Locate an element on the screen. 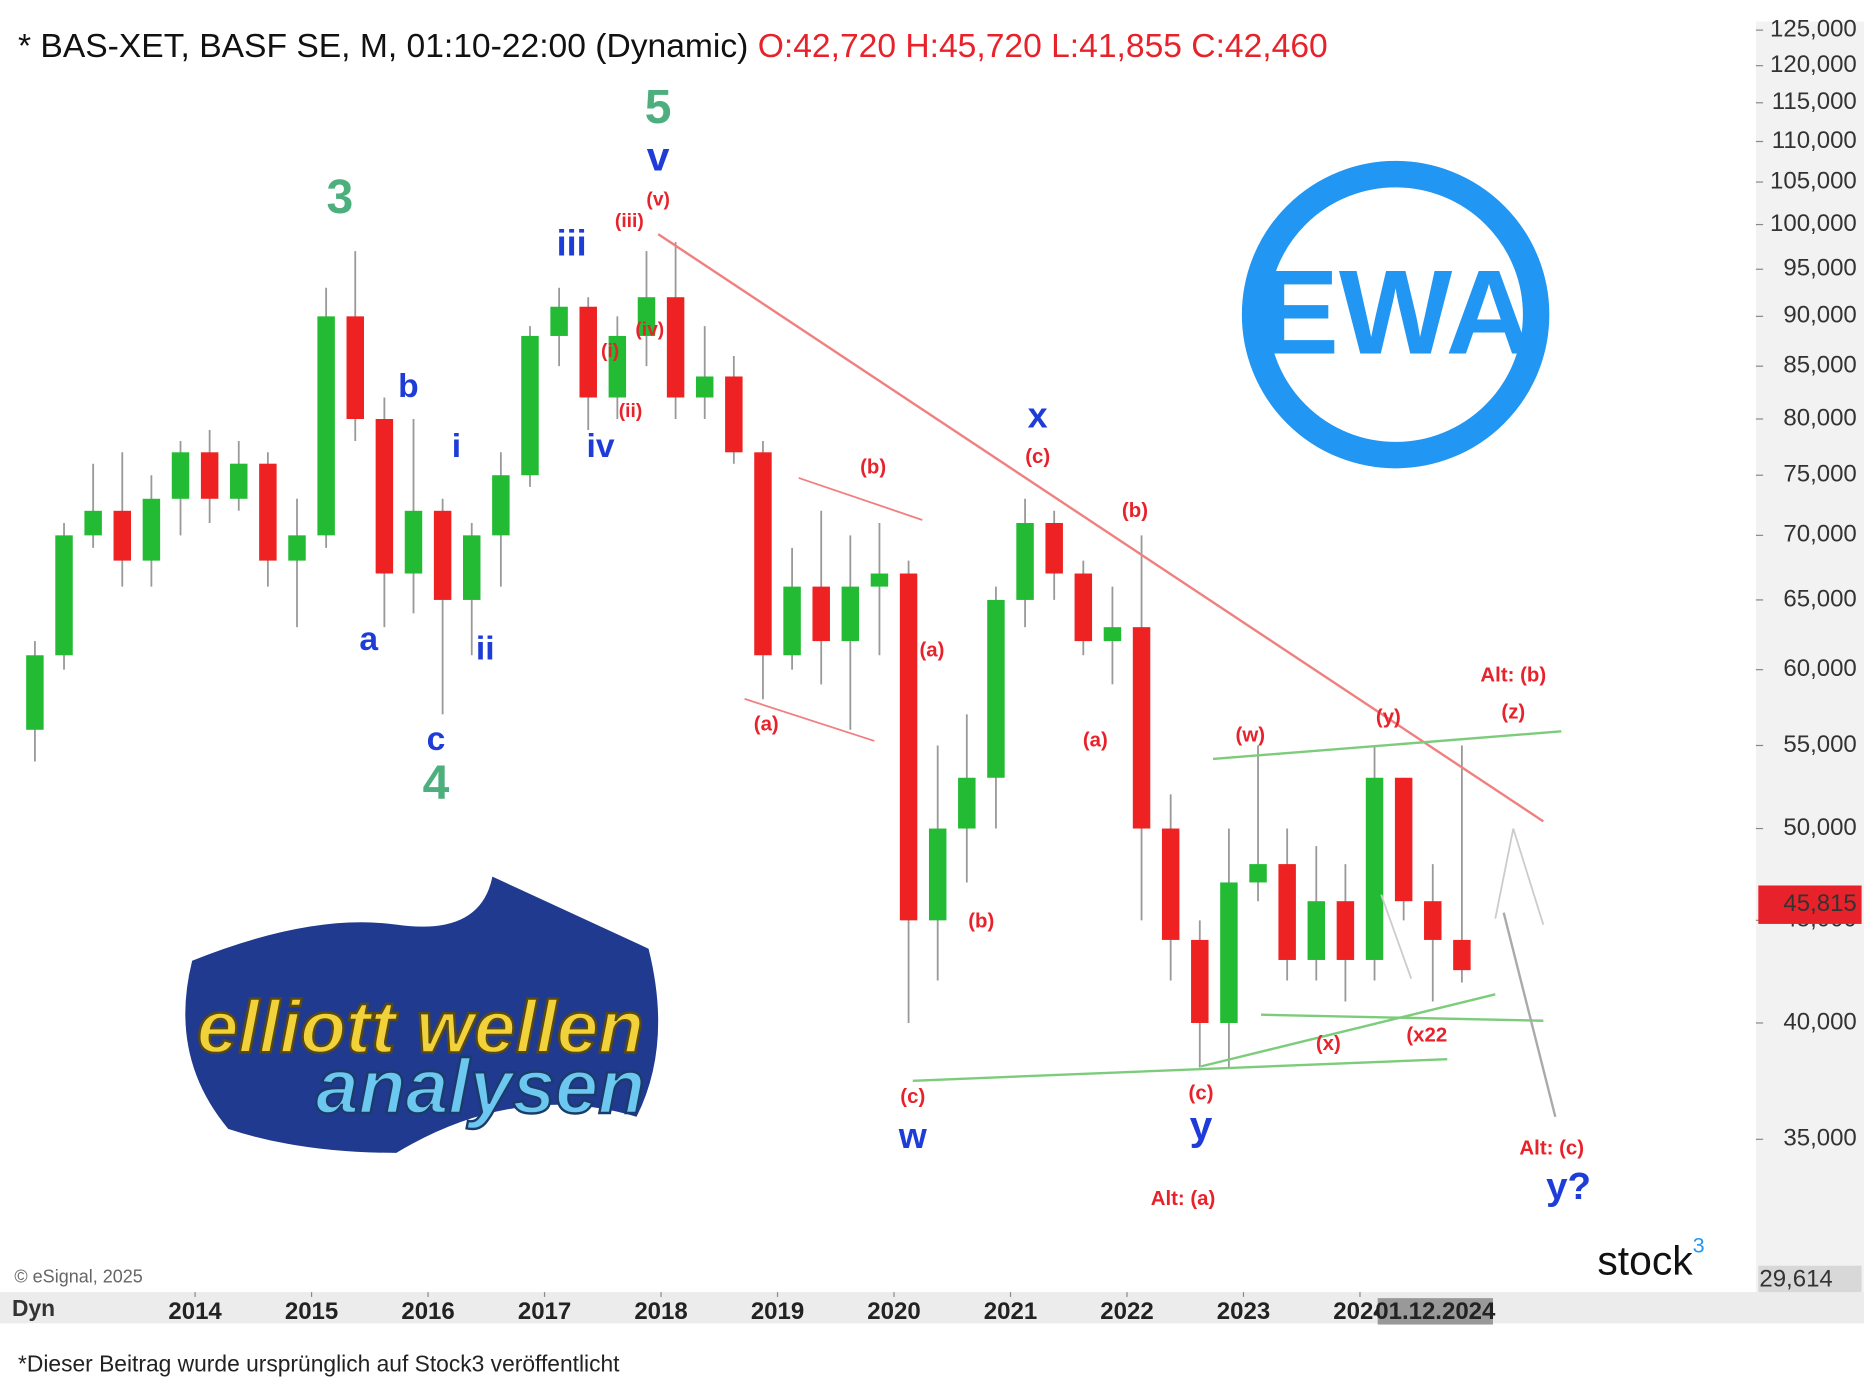 This screenshot has width=1864, height=1378. brand: stock3 is located at coordinates (1650, 1257).